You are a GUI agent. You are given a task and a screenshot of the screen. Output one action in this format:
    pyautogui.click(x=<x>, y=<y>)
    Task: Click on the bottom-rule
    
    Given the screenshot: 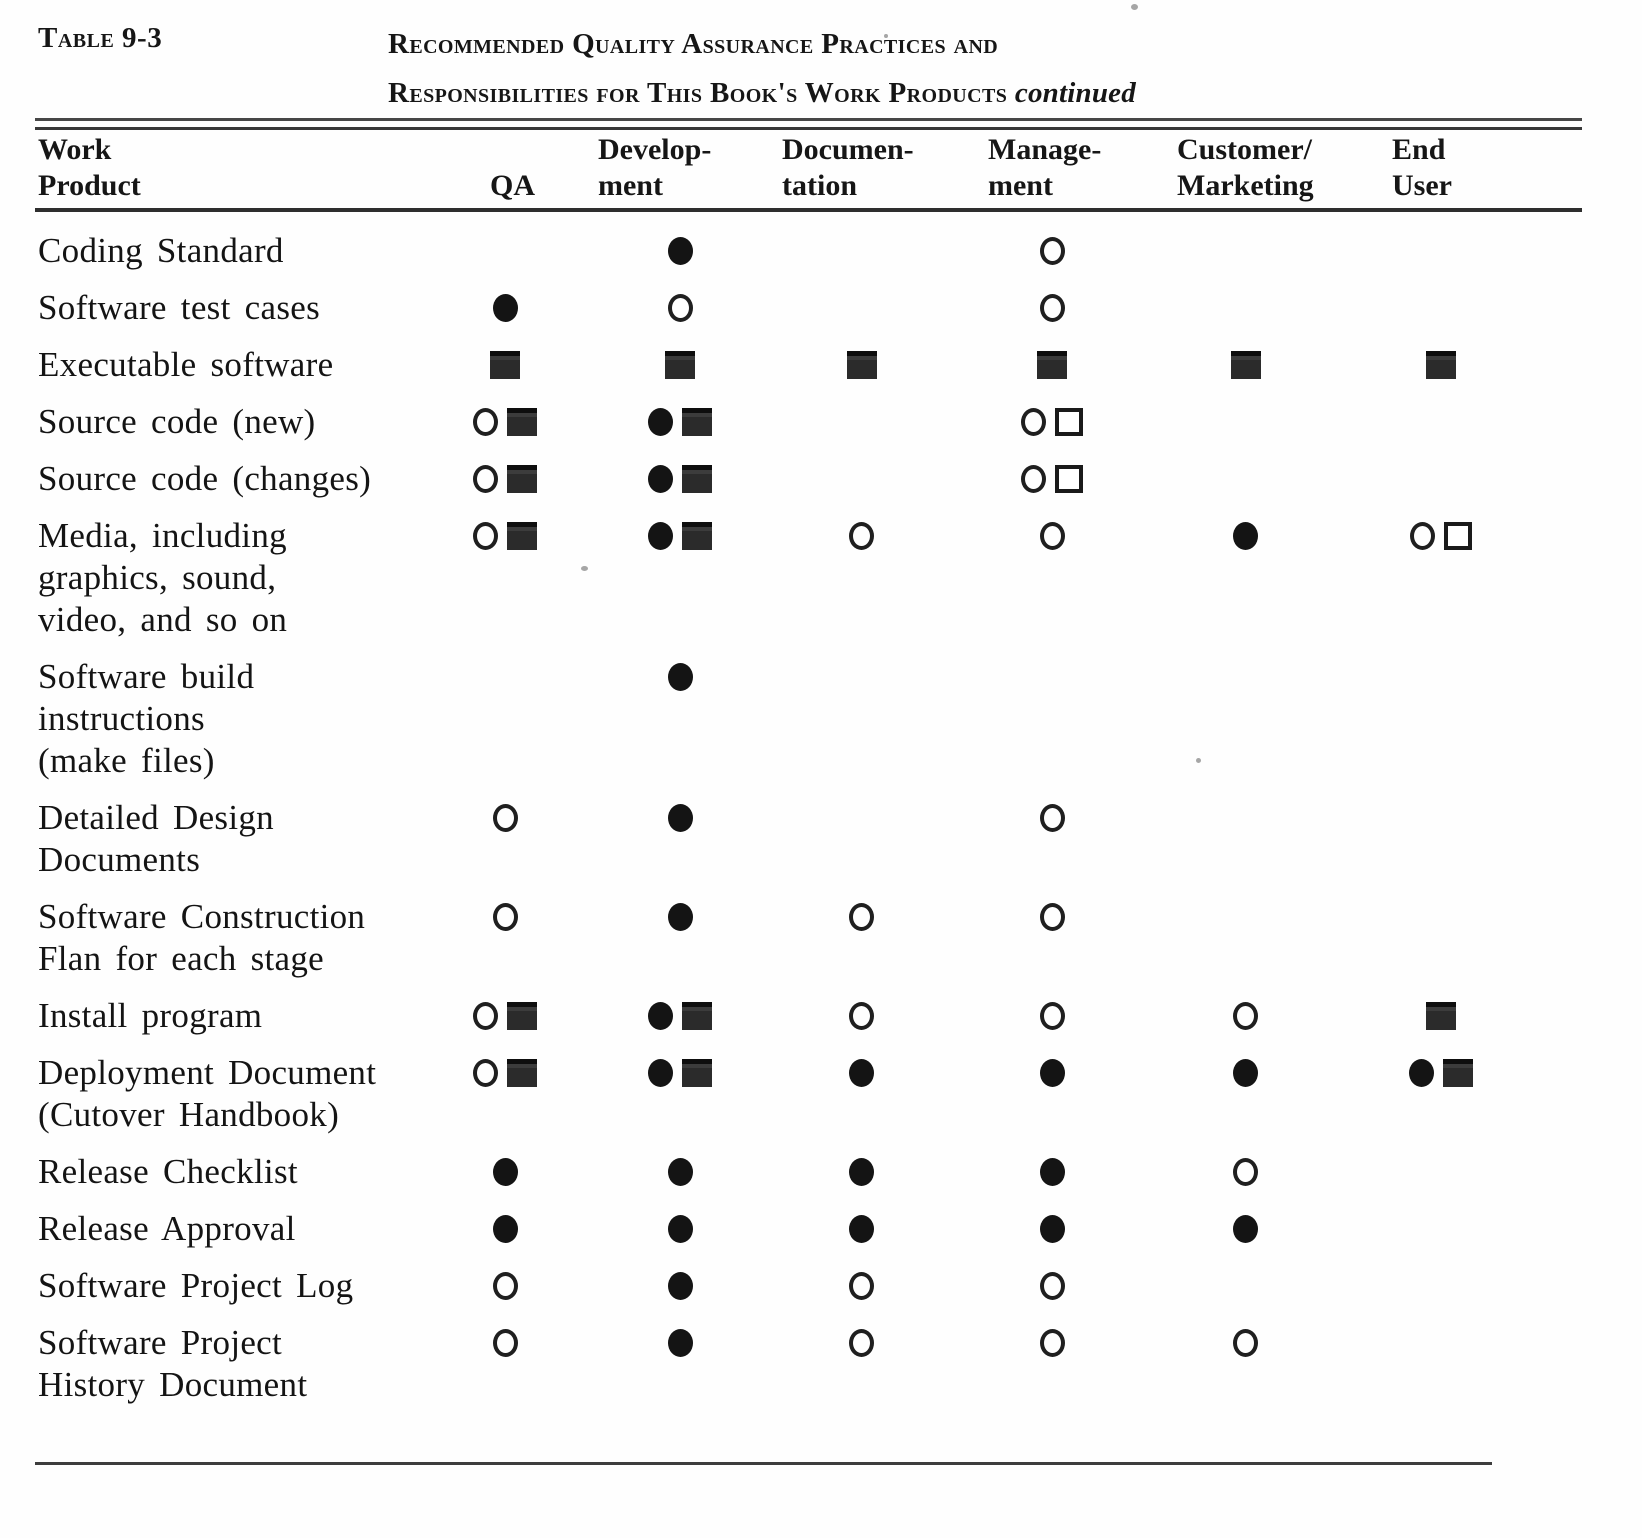 What is the action you would take?
    pyautogui.click(x=763, y=1463)
    